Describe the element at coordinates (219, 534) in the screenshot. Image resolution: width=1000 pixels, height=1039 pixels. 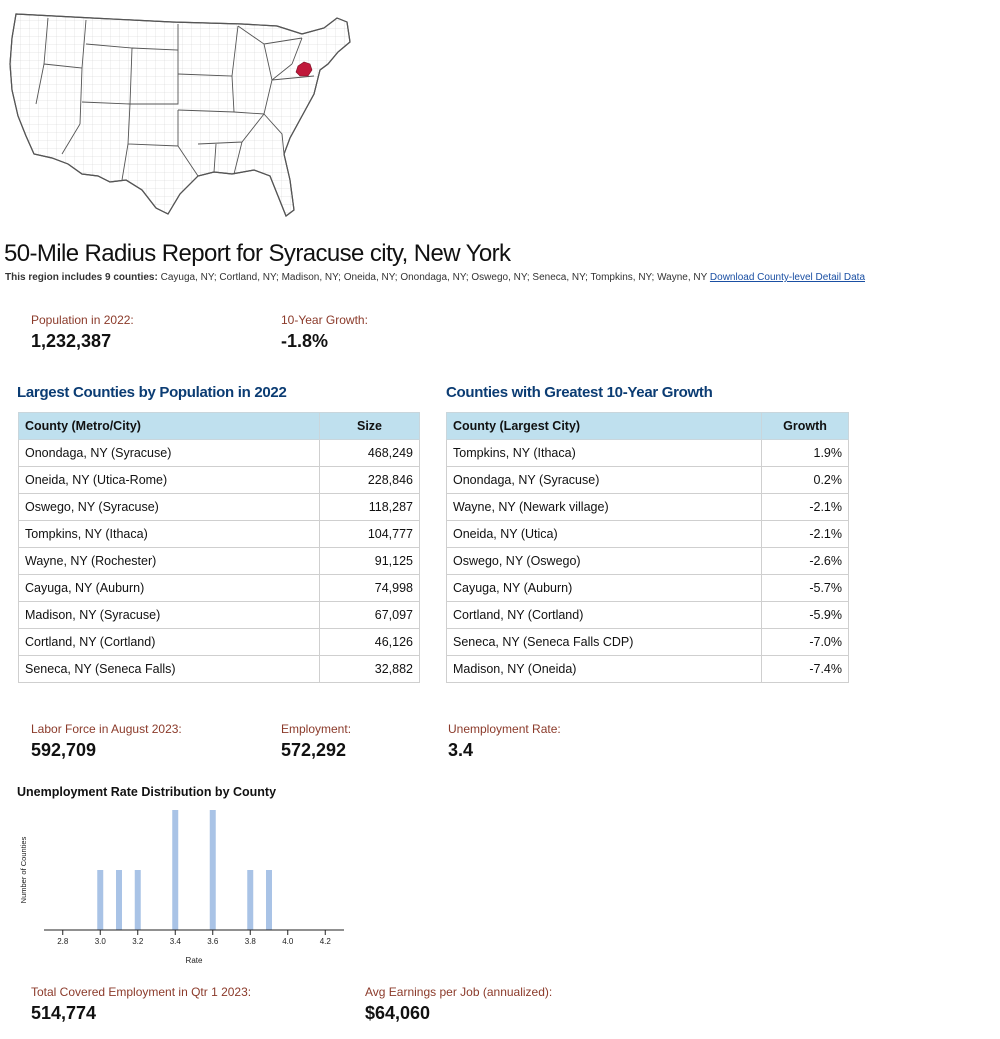
I see `table-row: Tompkins, NY (Ithaca) 104,777` at that location.